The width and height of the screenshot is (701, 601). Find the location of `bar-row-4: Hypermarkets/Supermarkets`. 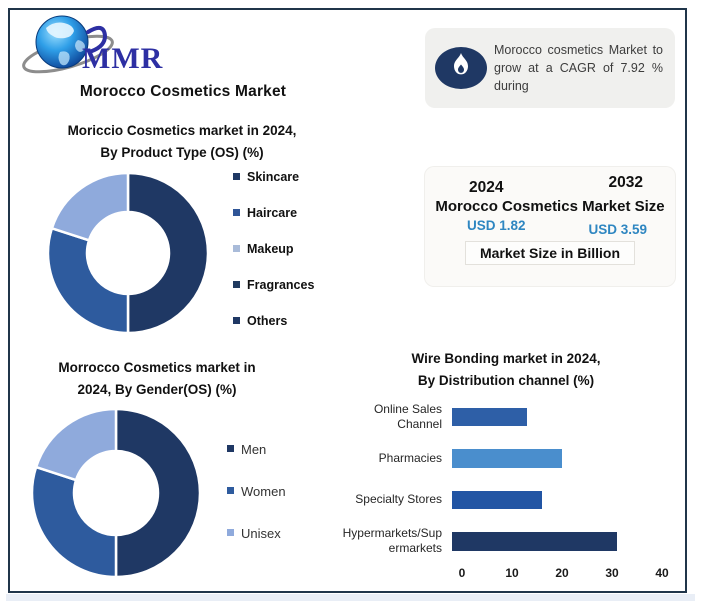

bar-row-4: Hypermarkets/Supermarkets is located at coordinates (508, 542).